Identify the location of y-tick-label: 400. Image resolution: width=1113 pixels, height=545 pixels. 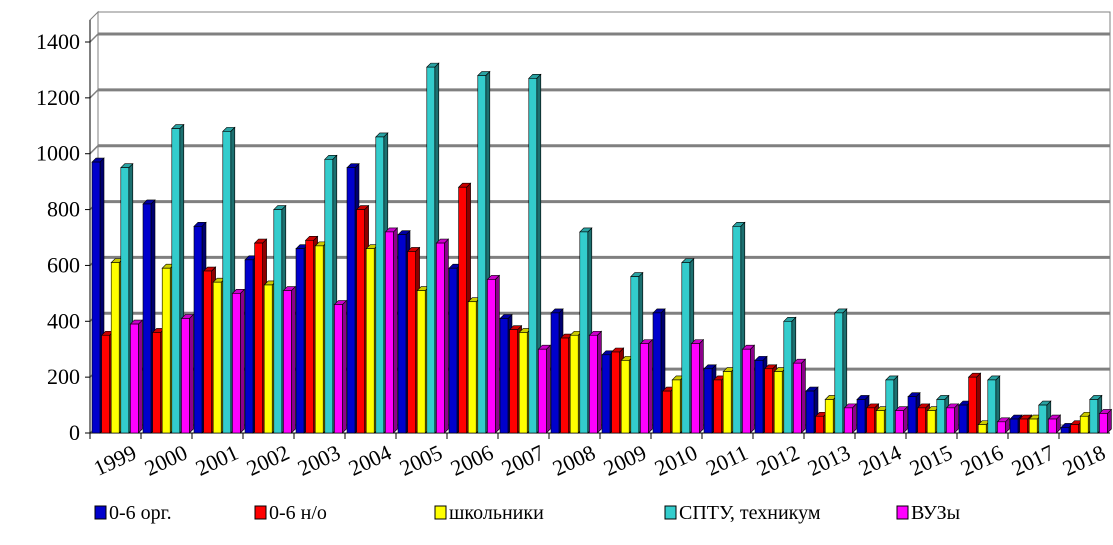
(63, 320).